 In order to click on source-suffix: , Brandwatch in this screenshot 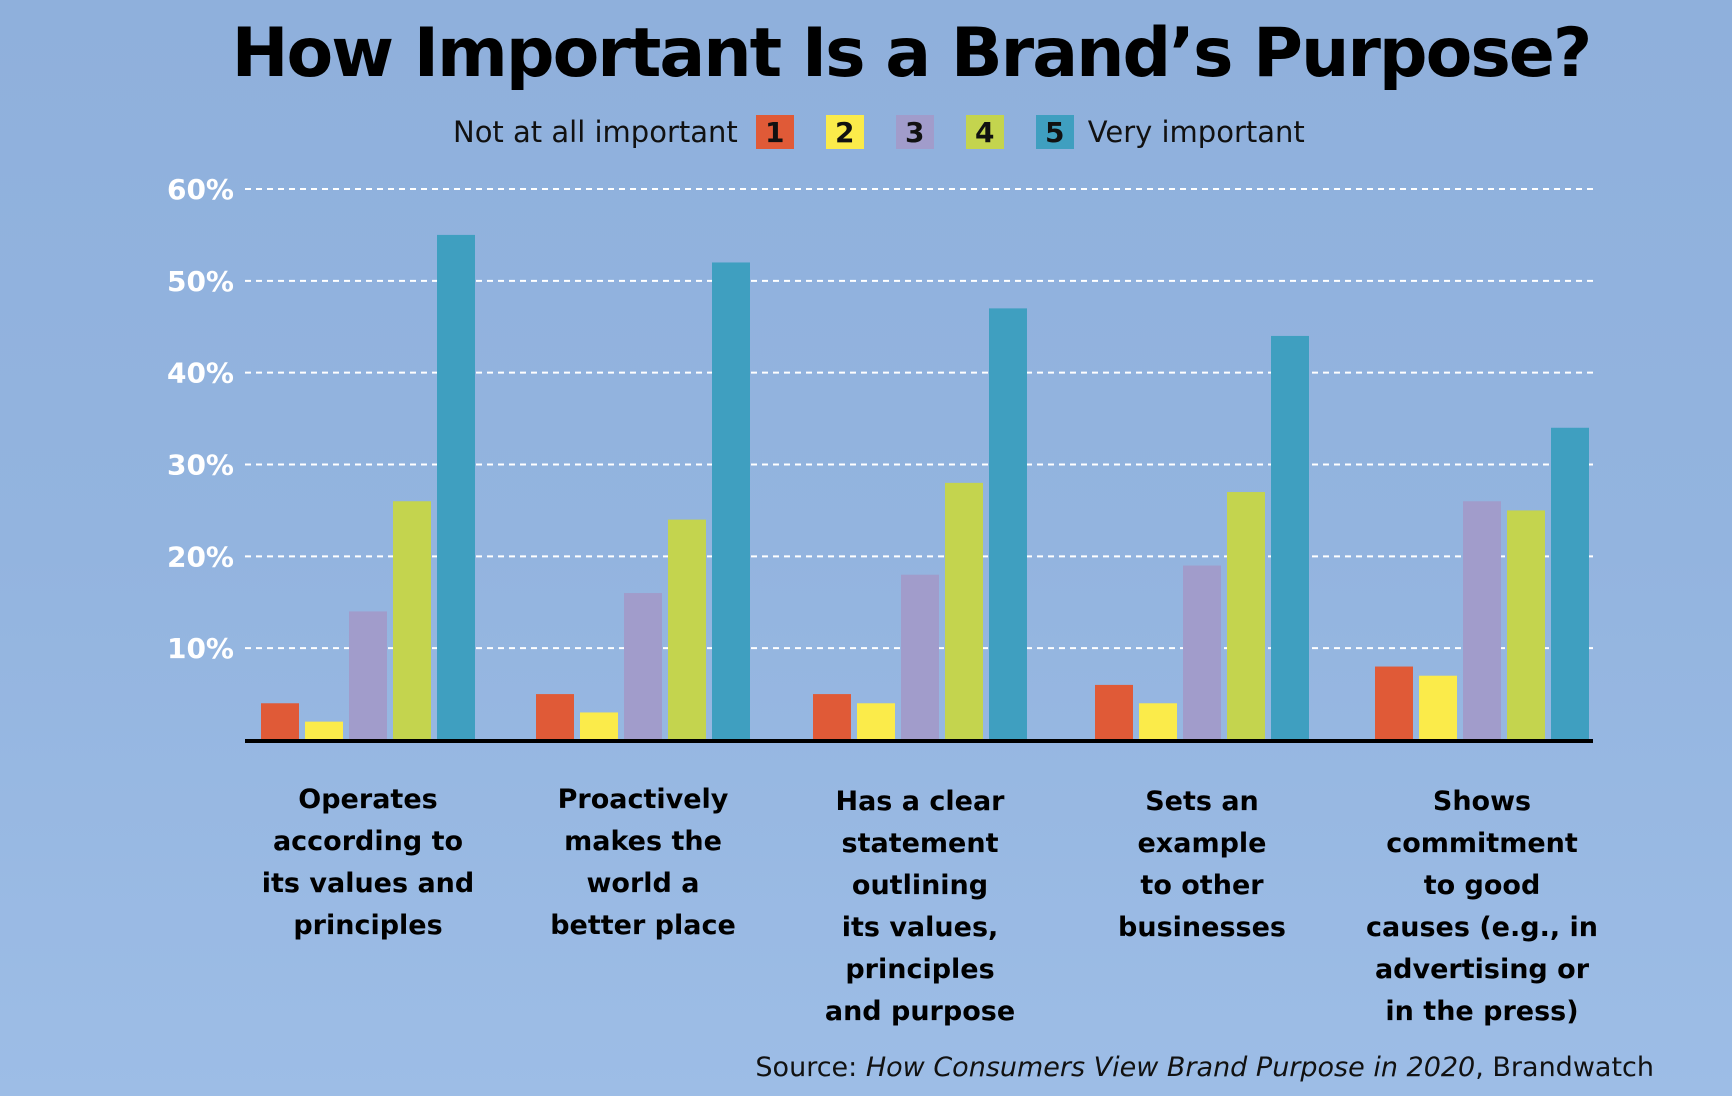, I will do `click(1564, 1067)`.